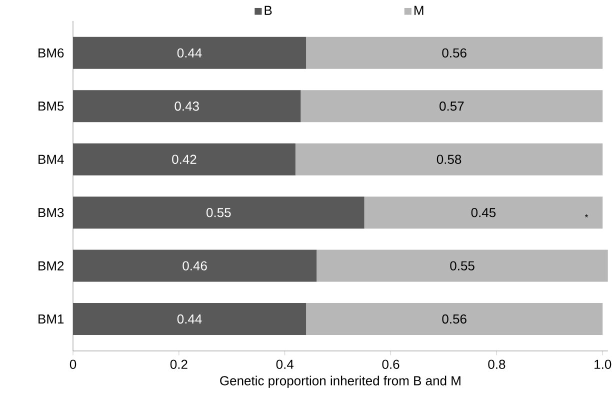 The width and height of the screenshot is (616, 414). I want to click on annotation: *, so click(586, 216).